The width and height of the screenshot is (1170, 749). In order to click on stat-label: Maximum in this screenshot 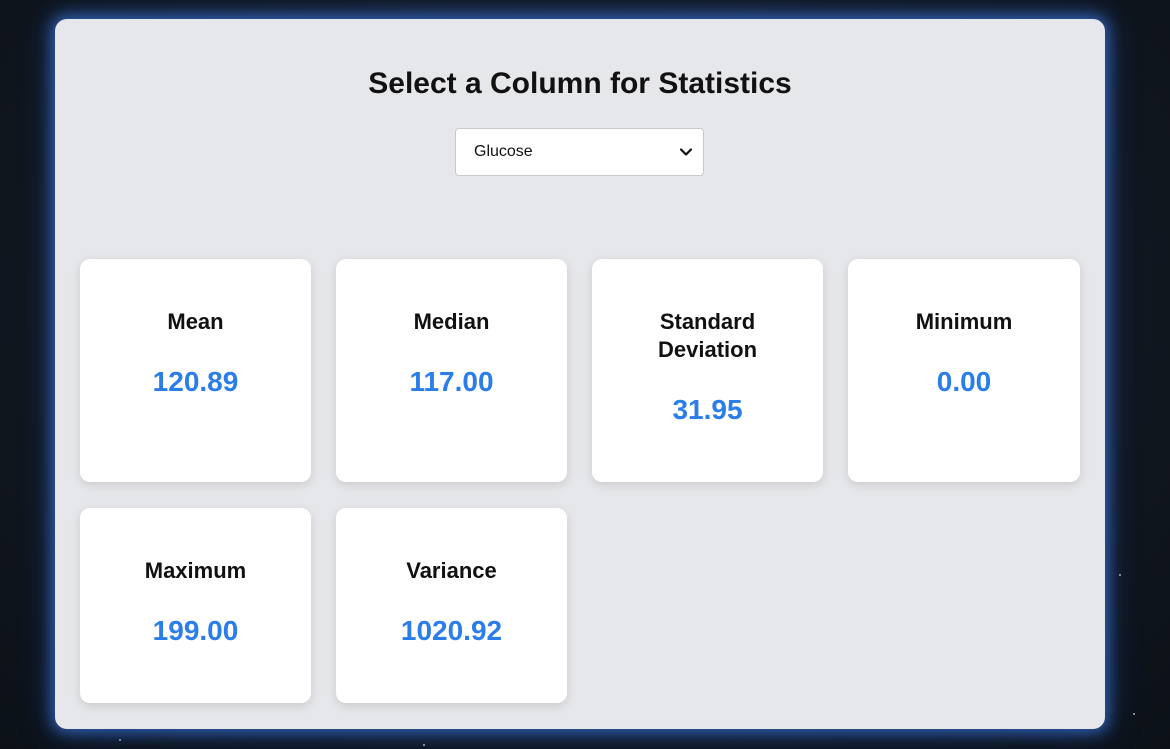, I will do `click(195, 570)`.